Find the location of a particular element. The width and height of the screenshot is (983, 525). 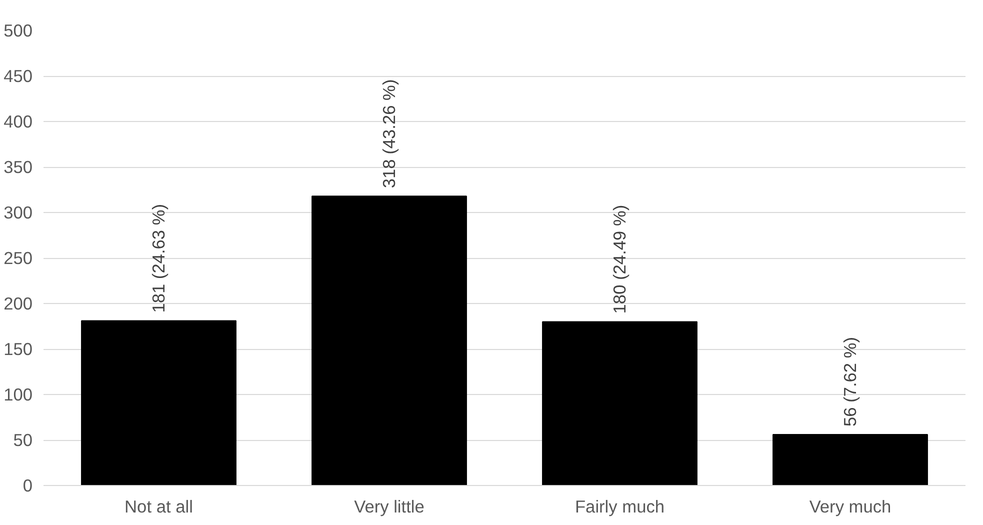

x-tick-label: Very much is located at coordinates (850, 506).